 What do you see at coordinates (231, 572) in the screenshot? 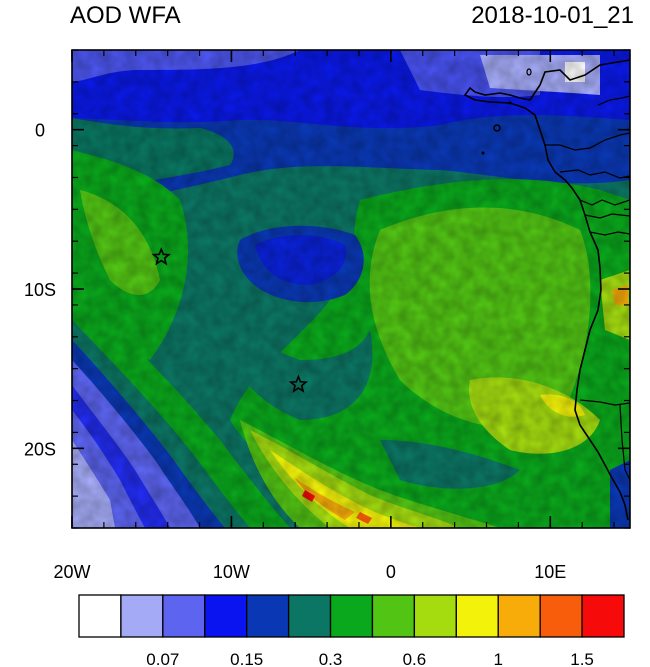
I see `x-tick-label: 10W` at bounding box center [231, 572].